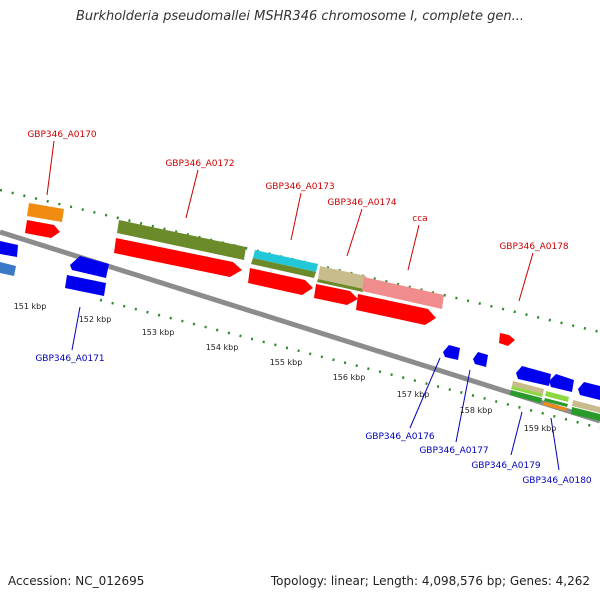 This screenshot has width=600, height=600. Describe the element at coordinates (561, 383) in the screenshot. I see `feature-rev-b` at that location.